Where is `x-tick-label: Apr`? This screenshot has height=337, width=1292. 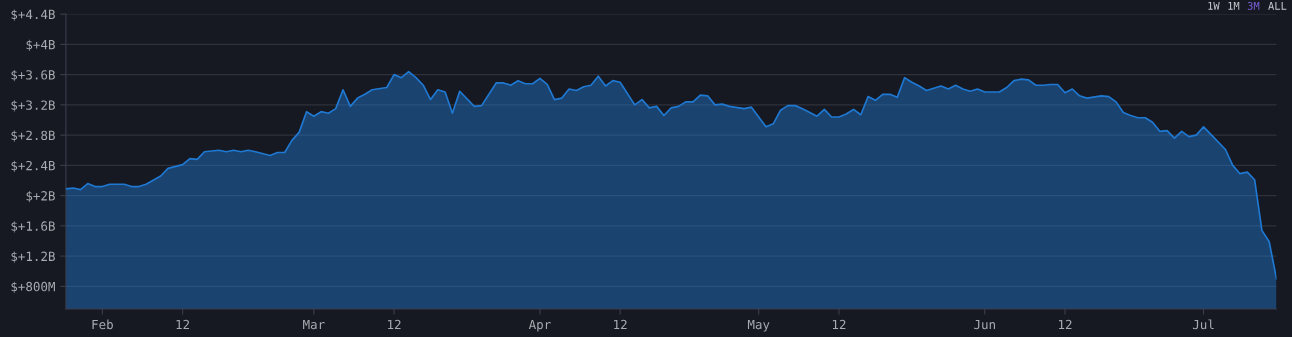 x-tick-label: Apr is located at coordinates (539, 325).